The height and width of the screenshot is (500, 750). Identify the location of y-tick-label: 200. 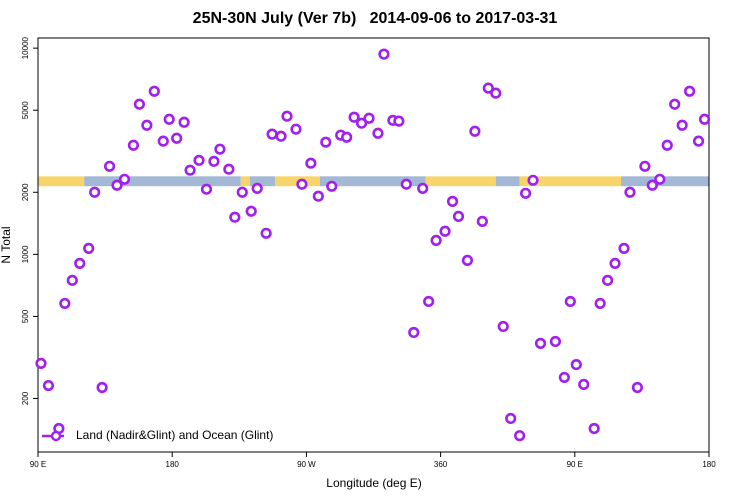
(25, 398).